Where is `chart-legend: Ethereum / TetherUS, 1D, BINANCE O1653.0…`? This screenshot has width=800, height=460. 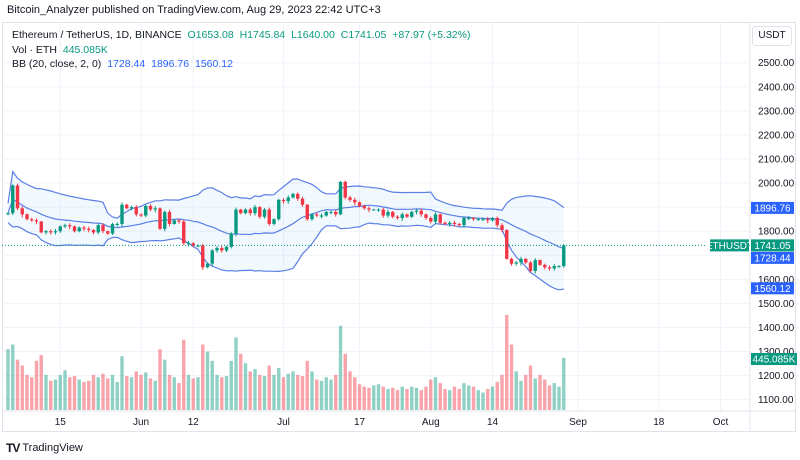 chart-legend: Ethereum / TetherUS, 1D, BINANCE O1653.0… is located at coordinates (242, 50).